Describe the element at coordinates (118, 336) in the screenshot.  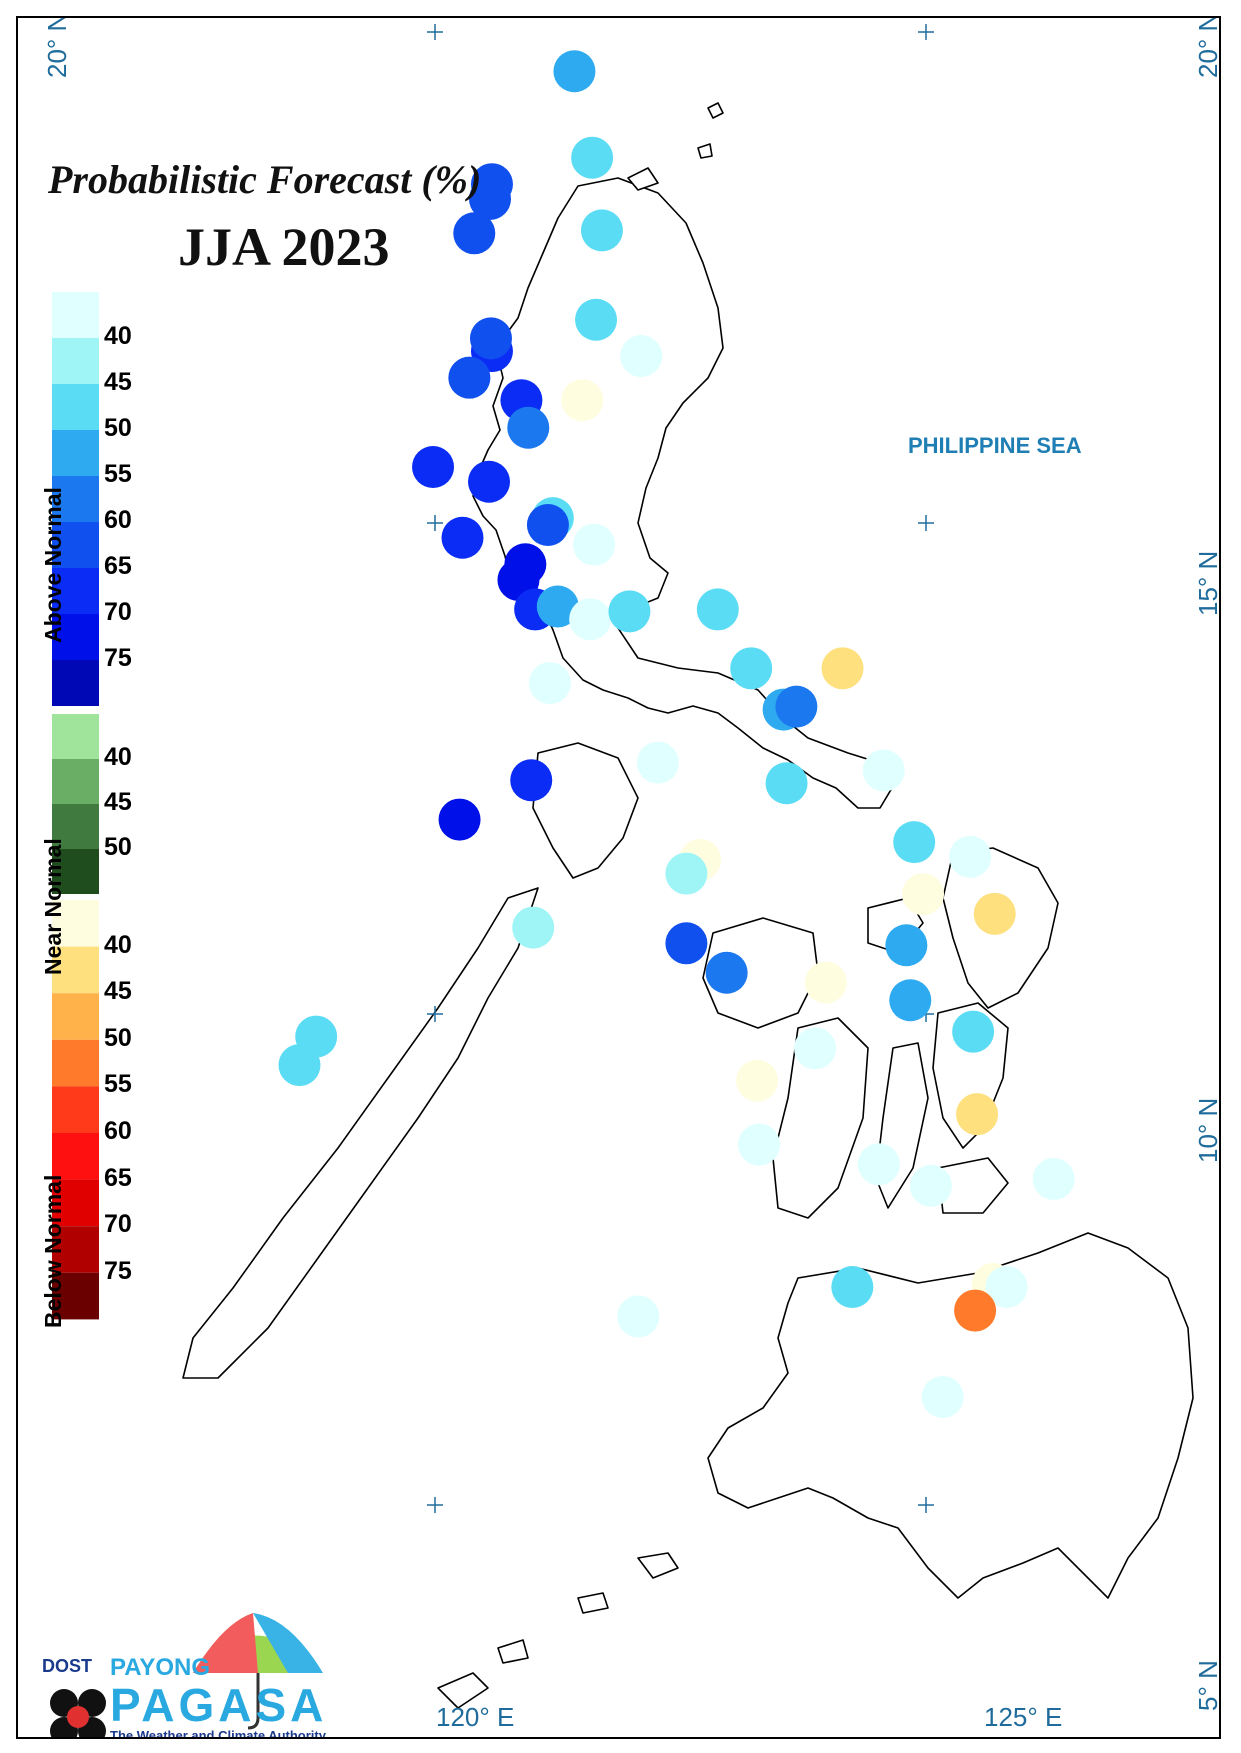
I see `legend-tick-above: 40` at that location.